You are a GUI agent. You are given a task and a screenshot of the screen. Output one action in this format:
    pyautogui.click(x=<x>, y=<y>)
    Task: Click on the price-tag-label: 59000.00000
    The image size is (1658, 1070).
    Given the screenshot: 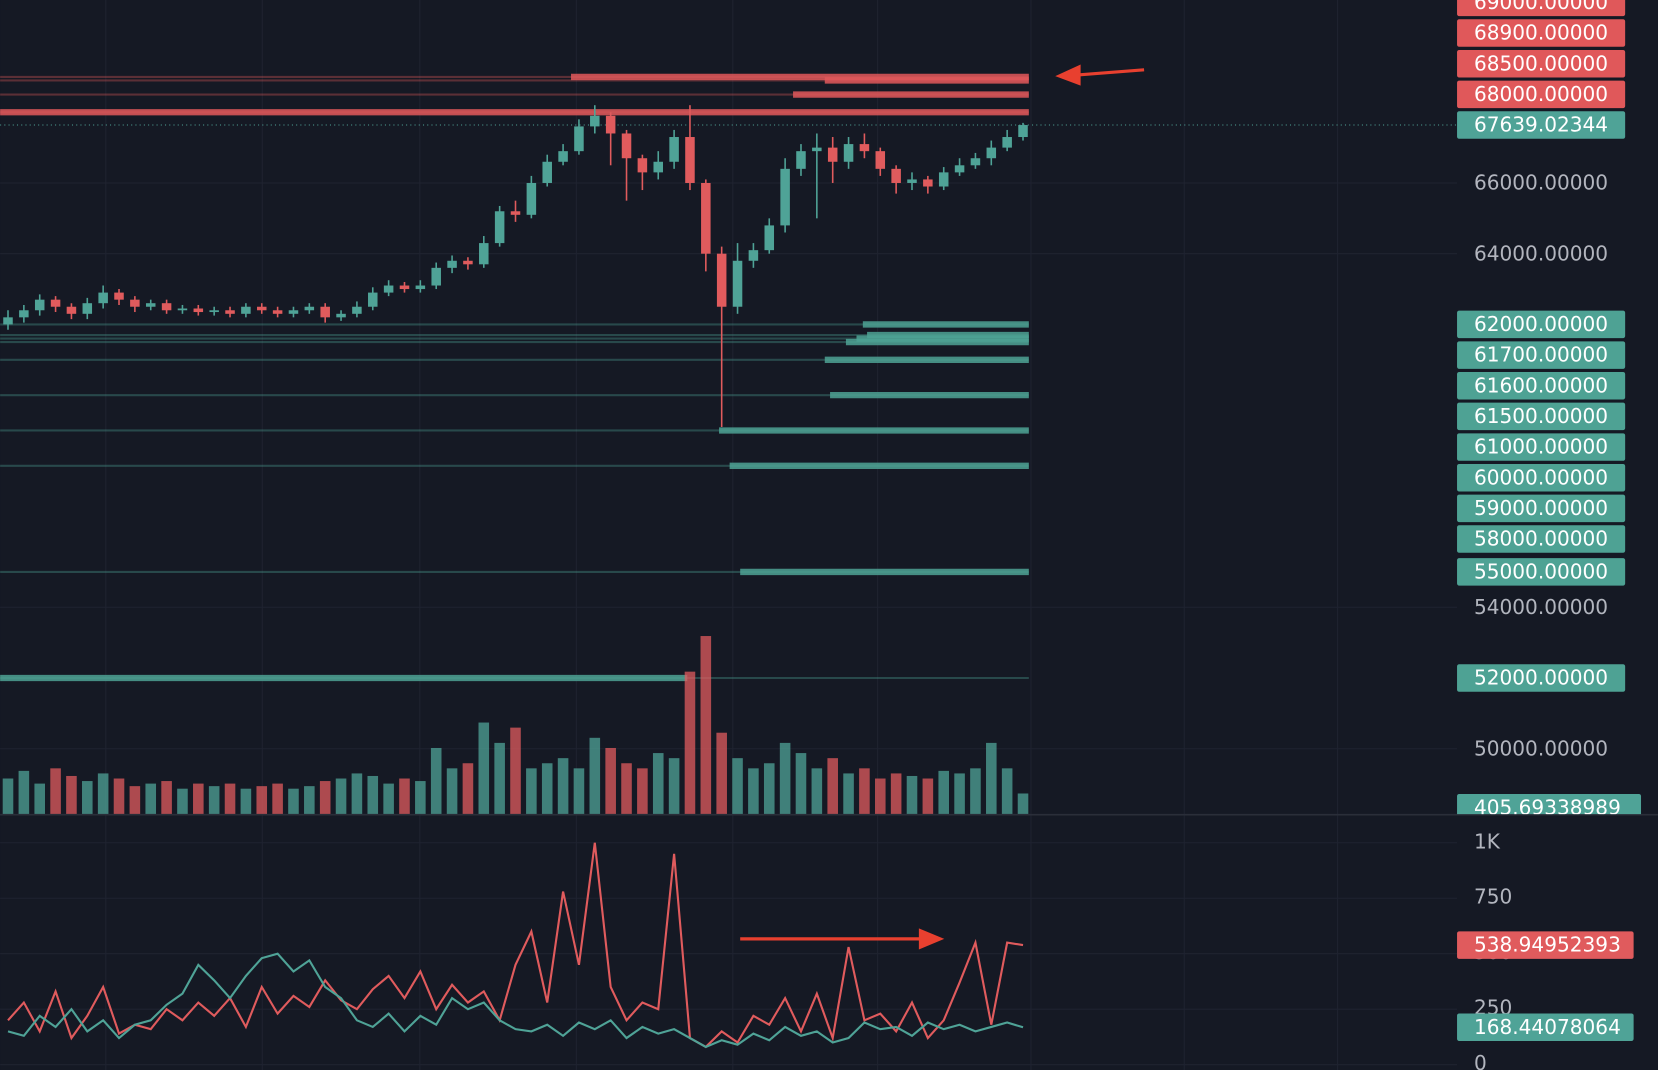 What is the action you would take?
    pyautogui.click(x=1541, y=508)
    